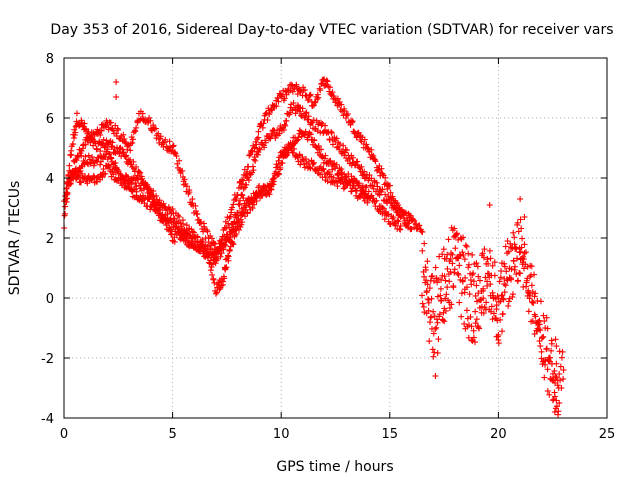 This screenshot has width=640, height=480. What do you see at coordinates (15, 238) in the screenshot?
I see `y-axis-title: SDTVAR / TECUs` at bounding box center [15, 238].